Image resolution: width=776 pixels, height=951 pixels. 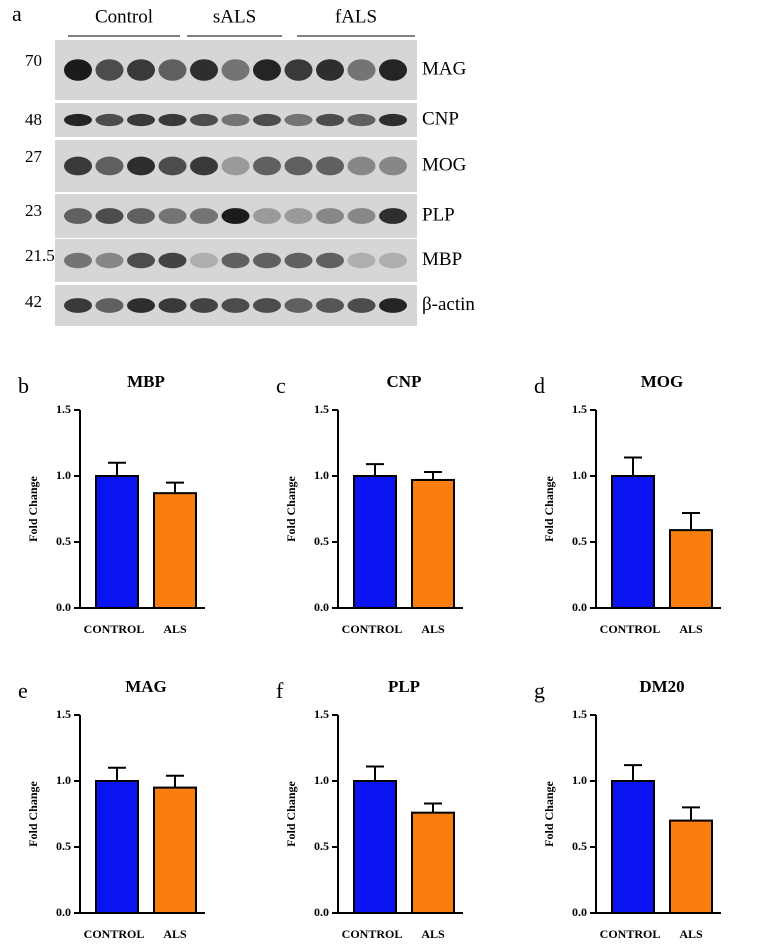 I want to click on chart-title: MAG, so click(x=146, y=686).